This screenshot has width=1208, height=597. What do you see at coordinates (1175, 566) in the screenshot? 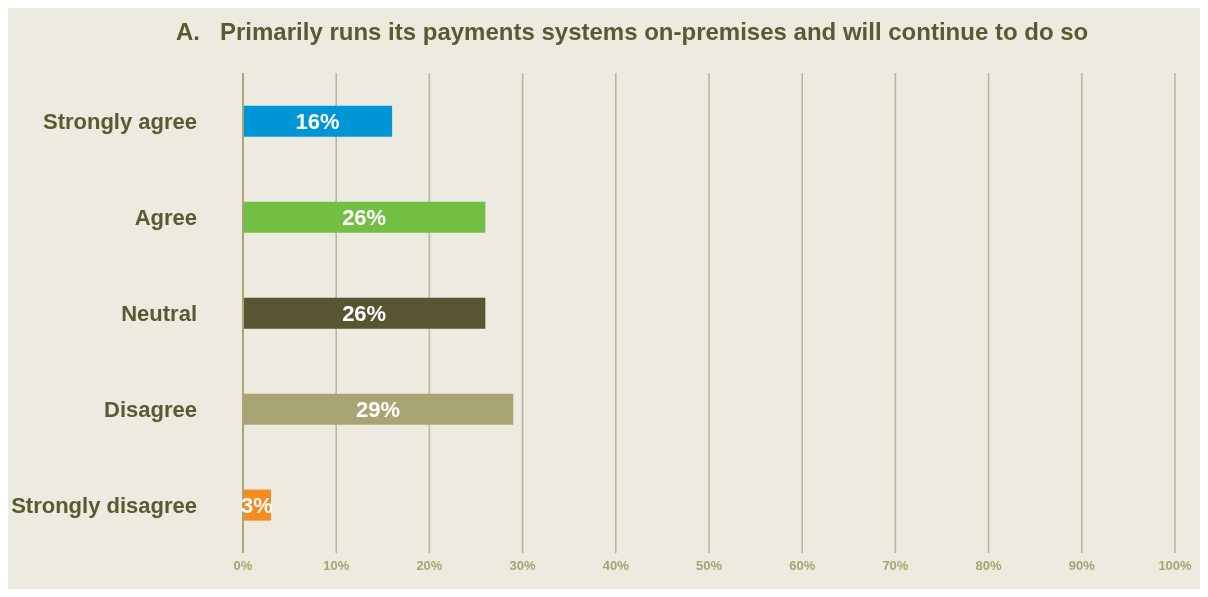
I see `x-tick-label: 100%` at bounding box center [1175, 566].